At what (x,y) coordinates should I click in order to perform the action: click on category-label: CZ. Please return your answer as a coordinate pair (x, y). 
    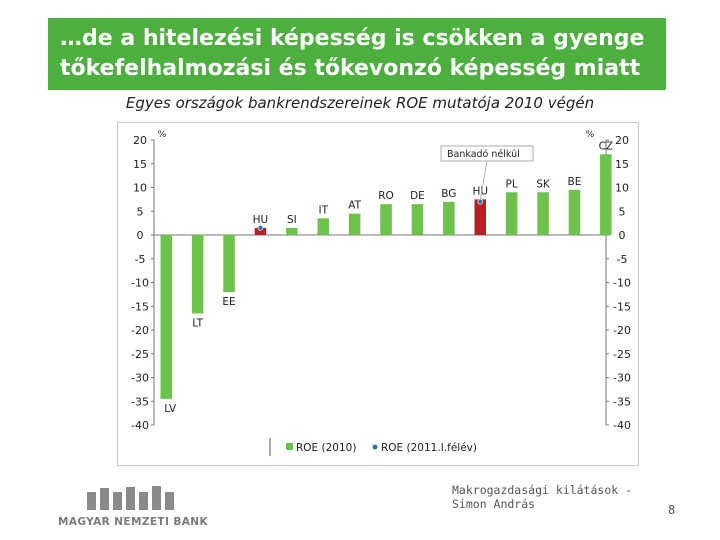
    Looking at the image, I should click on (606, 146).